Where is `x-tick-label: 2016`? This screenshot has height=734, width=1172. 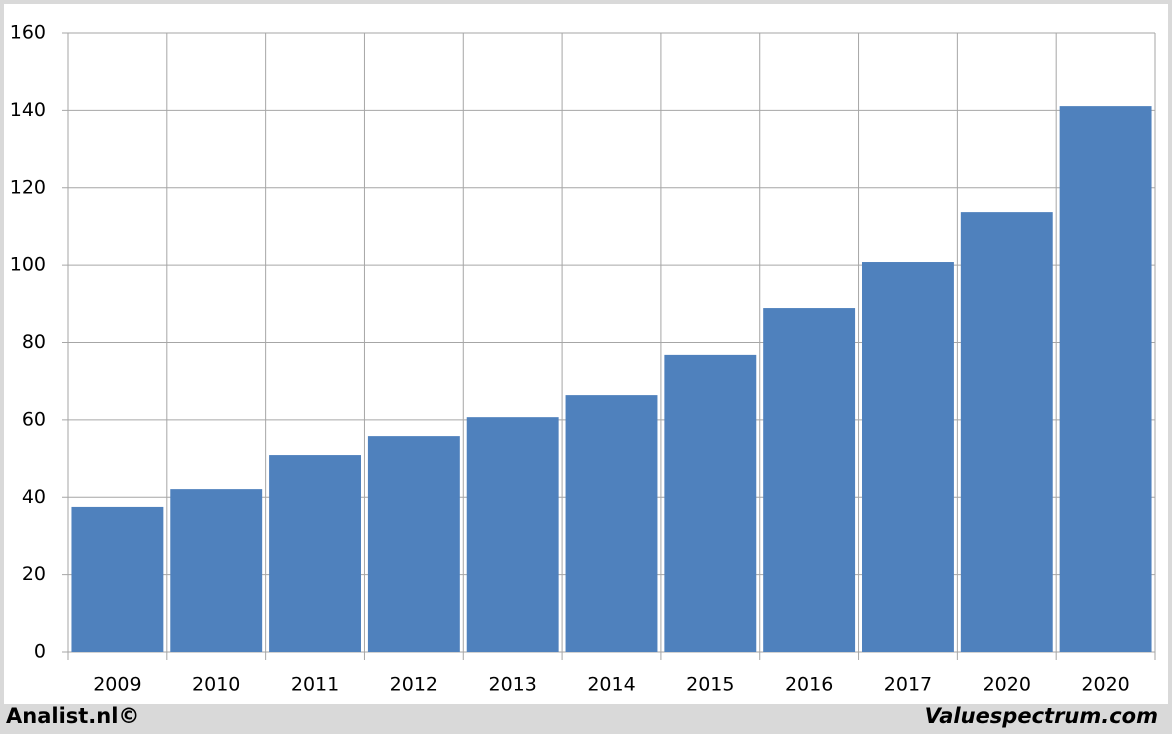 x-tick-label: 2016 is located at coordinates (809, 685).